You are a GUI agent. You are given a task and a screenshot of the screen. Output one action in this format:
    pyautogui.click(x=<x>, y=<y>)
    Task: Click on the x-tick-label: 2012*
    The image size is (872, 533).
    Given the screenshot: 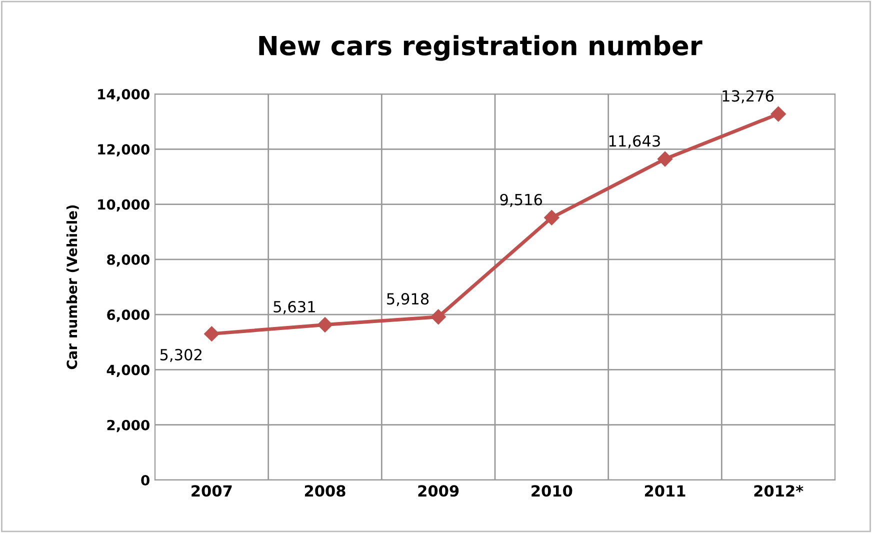 What is the action you would take?
    pyautogui.click(x=779, y=491)
    